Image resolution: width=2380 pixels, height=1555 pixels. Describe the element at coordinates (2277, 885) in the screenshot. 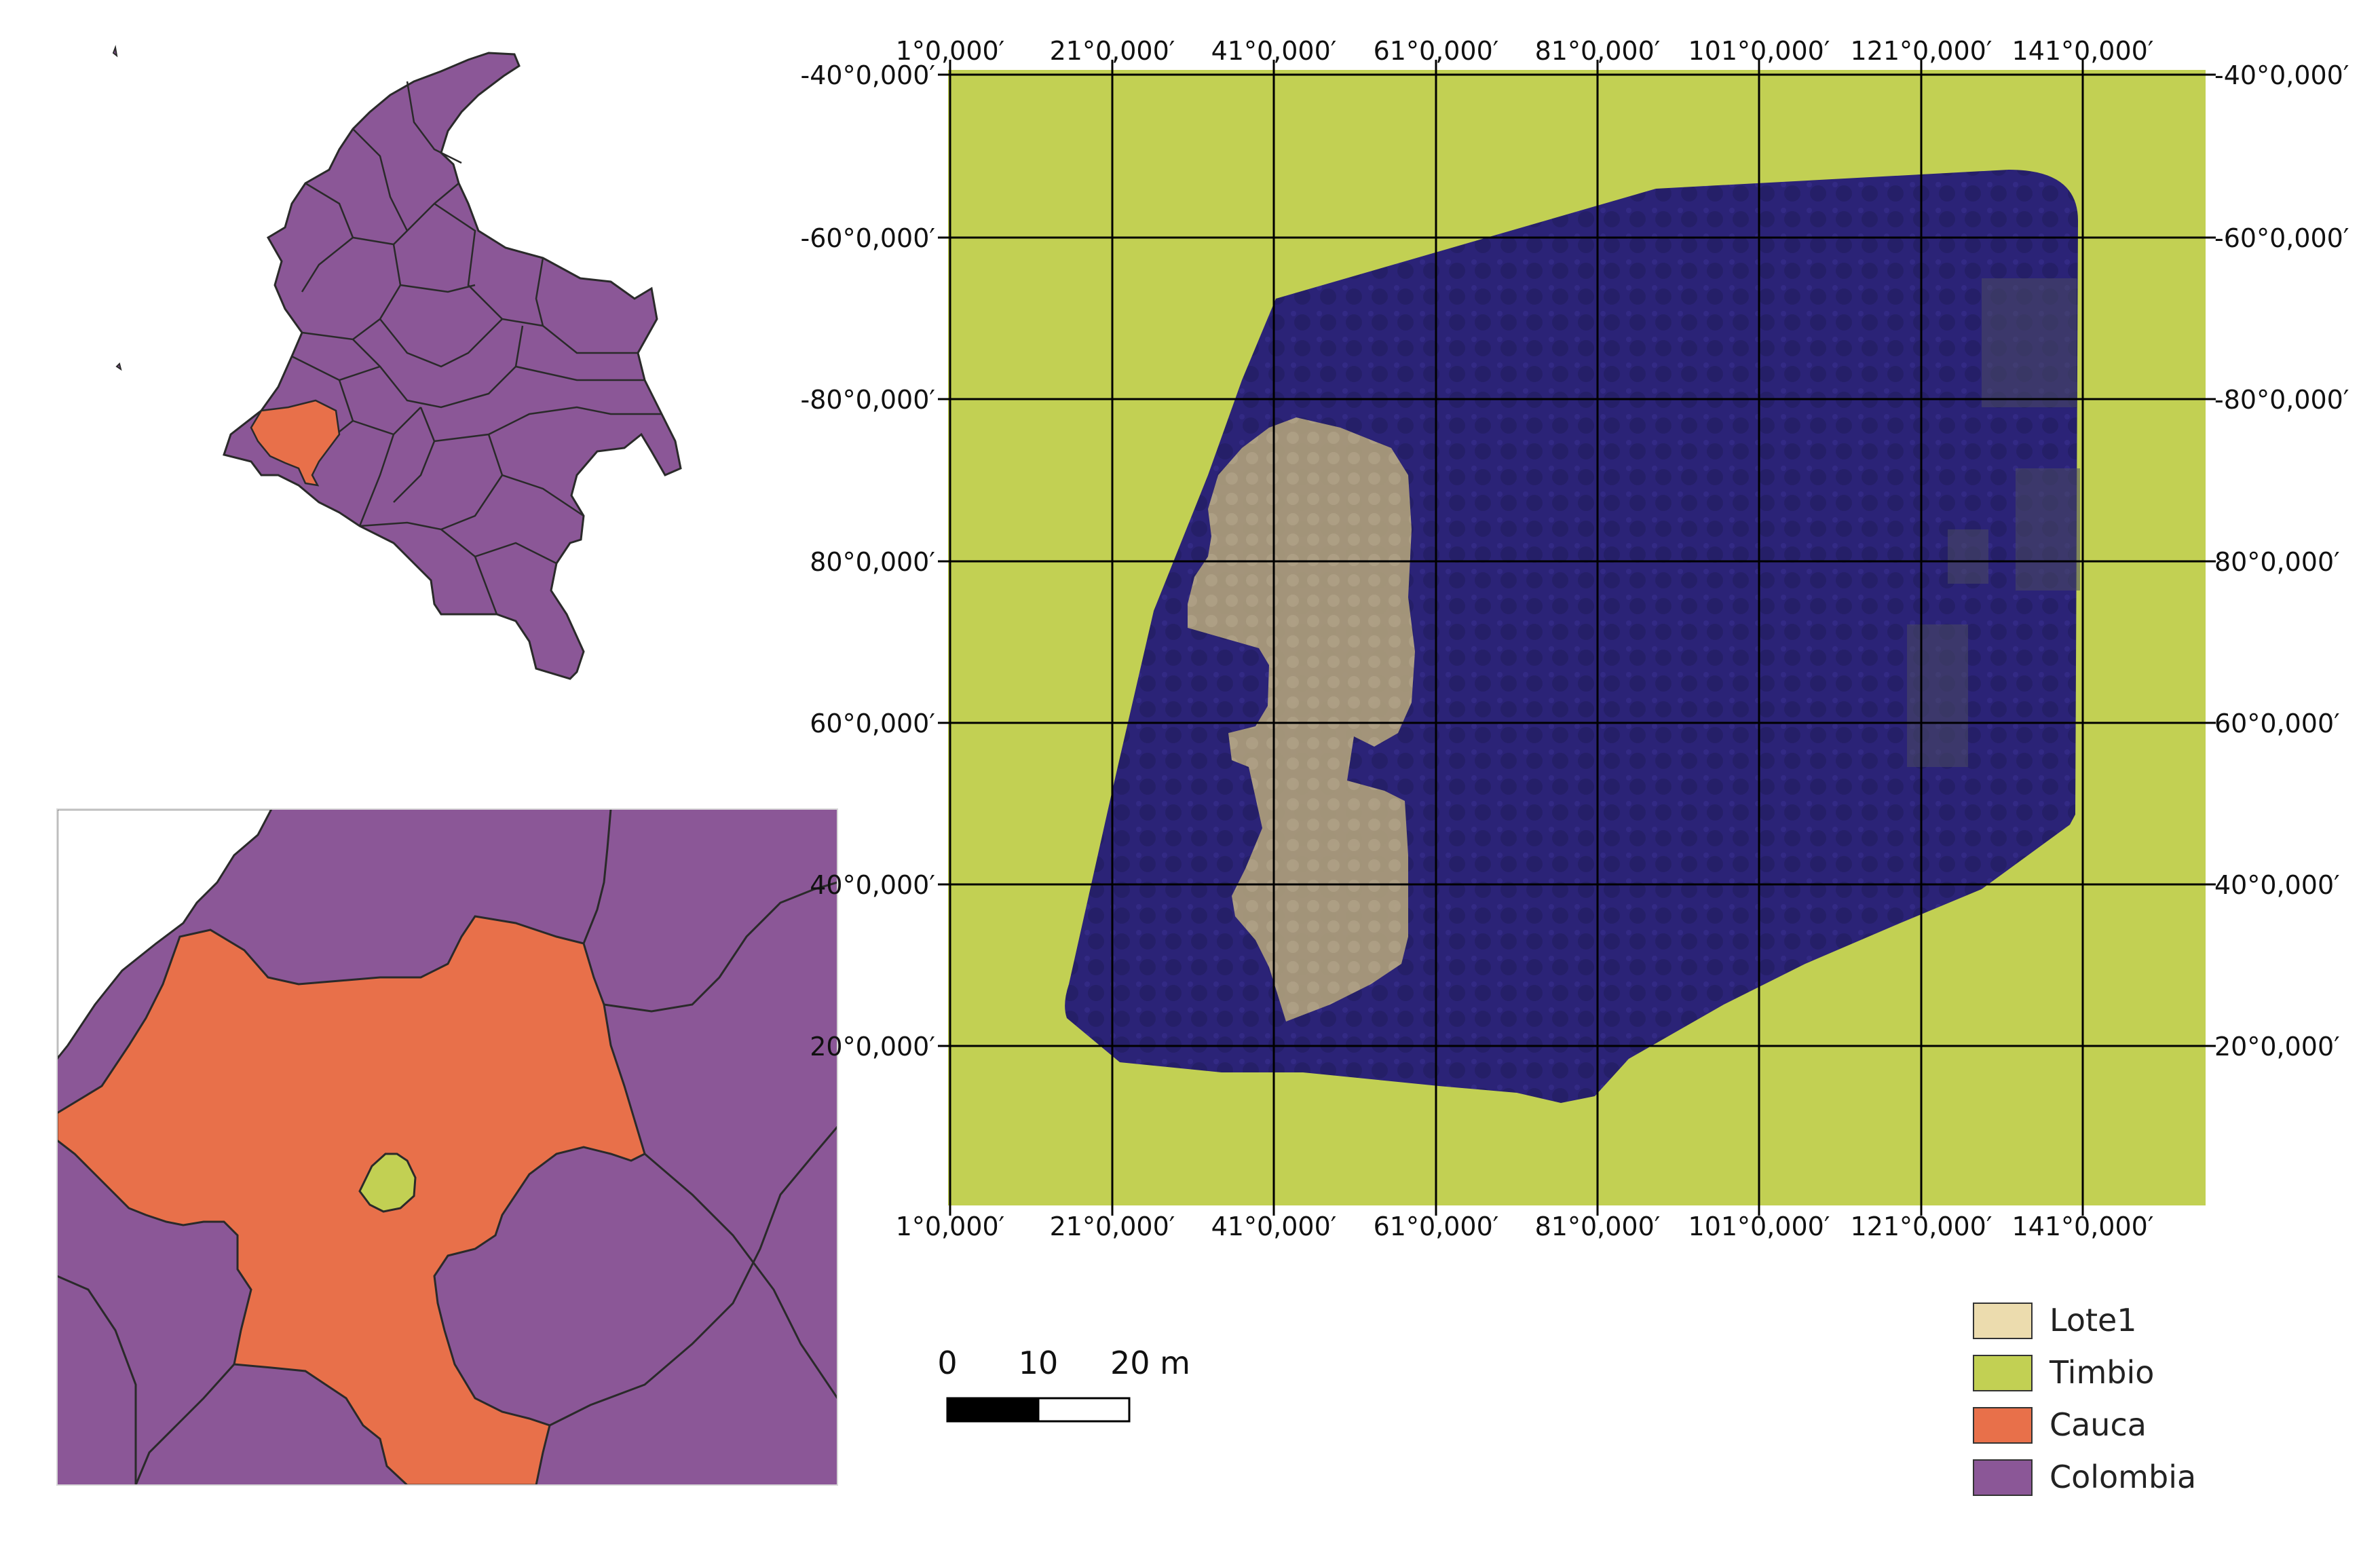

I see `right-lat-label-6: 40°0,000′` at that location.